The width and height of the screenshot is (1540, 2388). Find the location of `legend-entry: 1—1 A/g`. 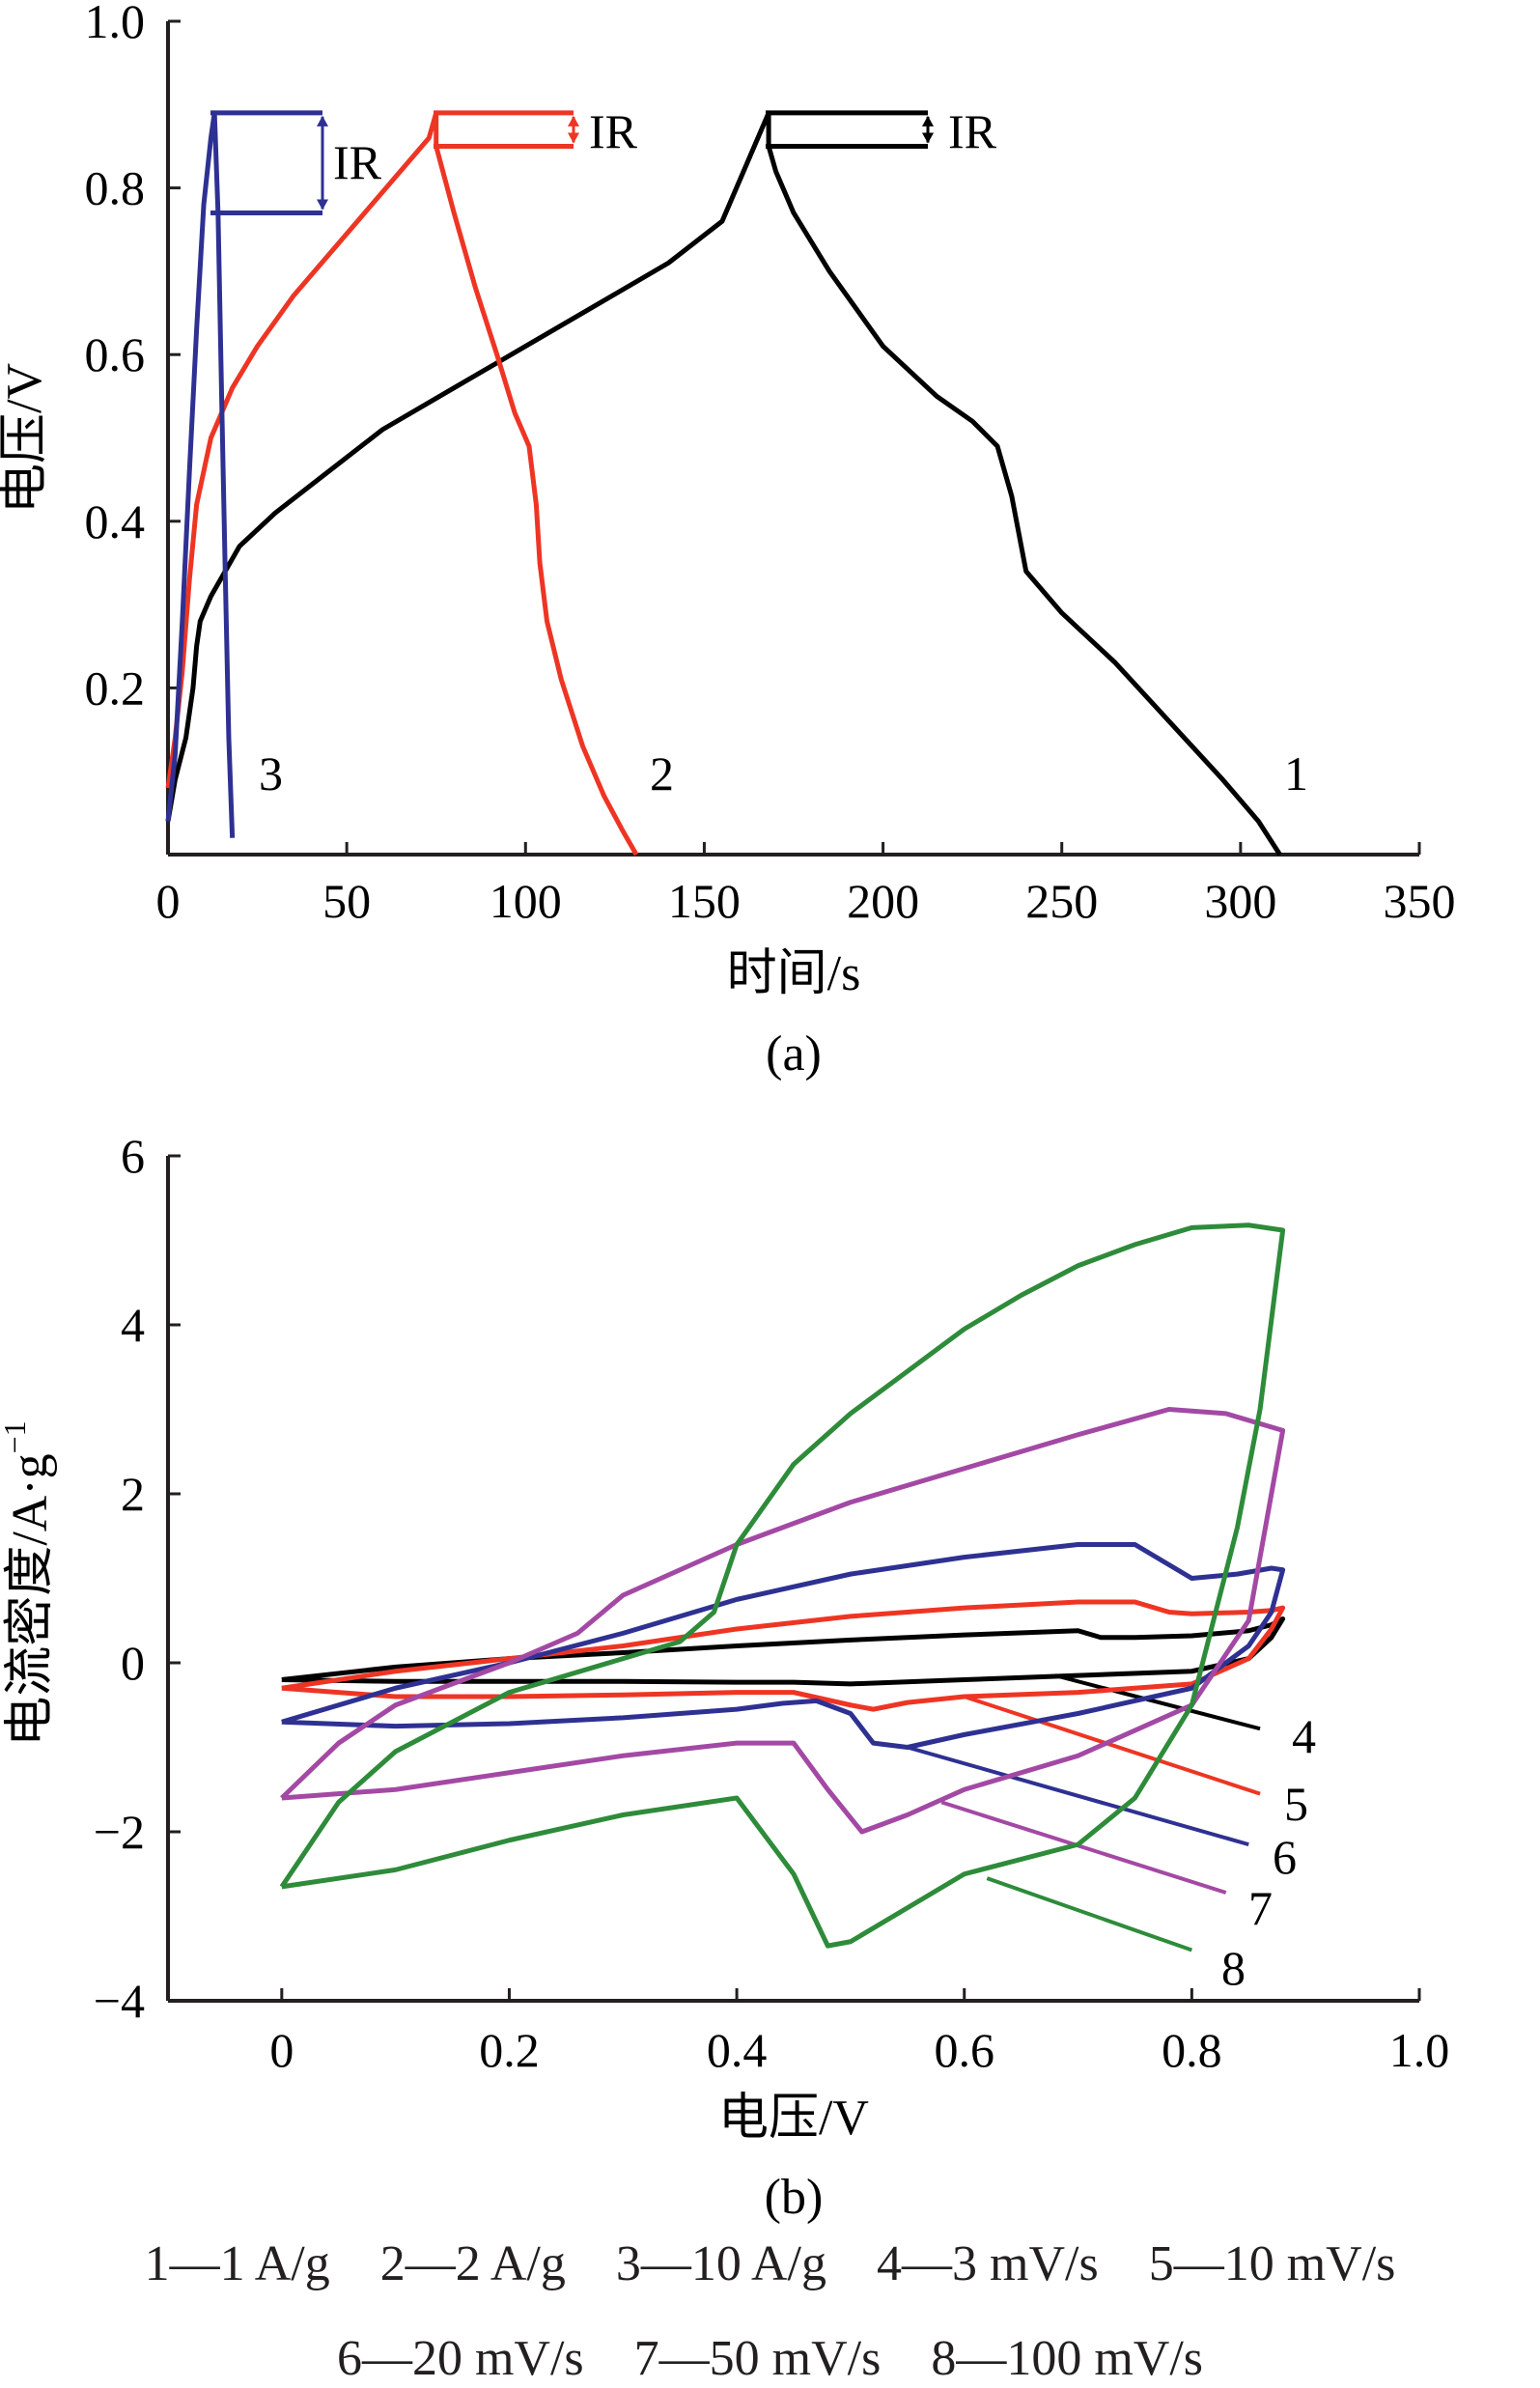

legend-entry: 1—1 A/g is located at coordinates (237, 2263).